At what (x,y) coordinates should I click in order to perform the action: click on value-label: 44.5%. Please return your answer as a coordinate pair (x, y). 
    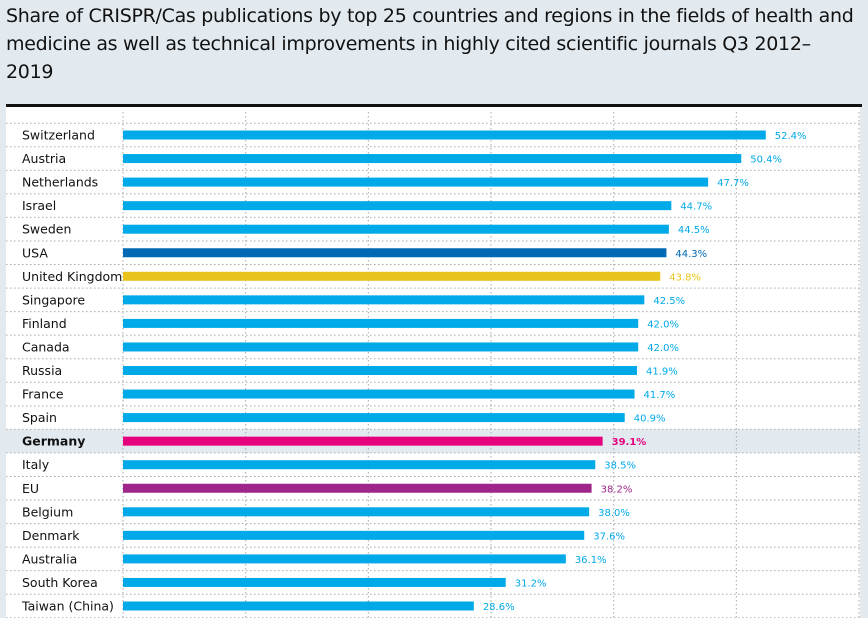
    Looking at the image, I should click on (694, 230).